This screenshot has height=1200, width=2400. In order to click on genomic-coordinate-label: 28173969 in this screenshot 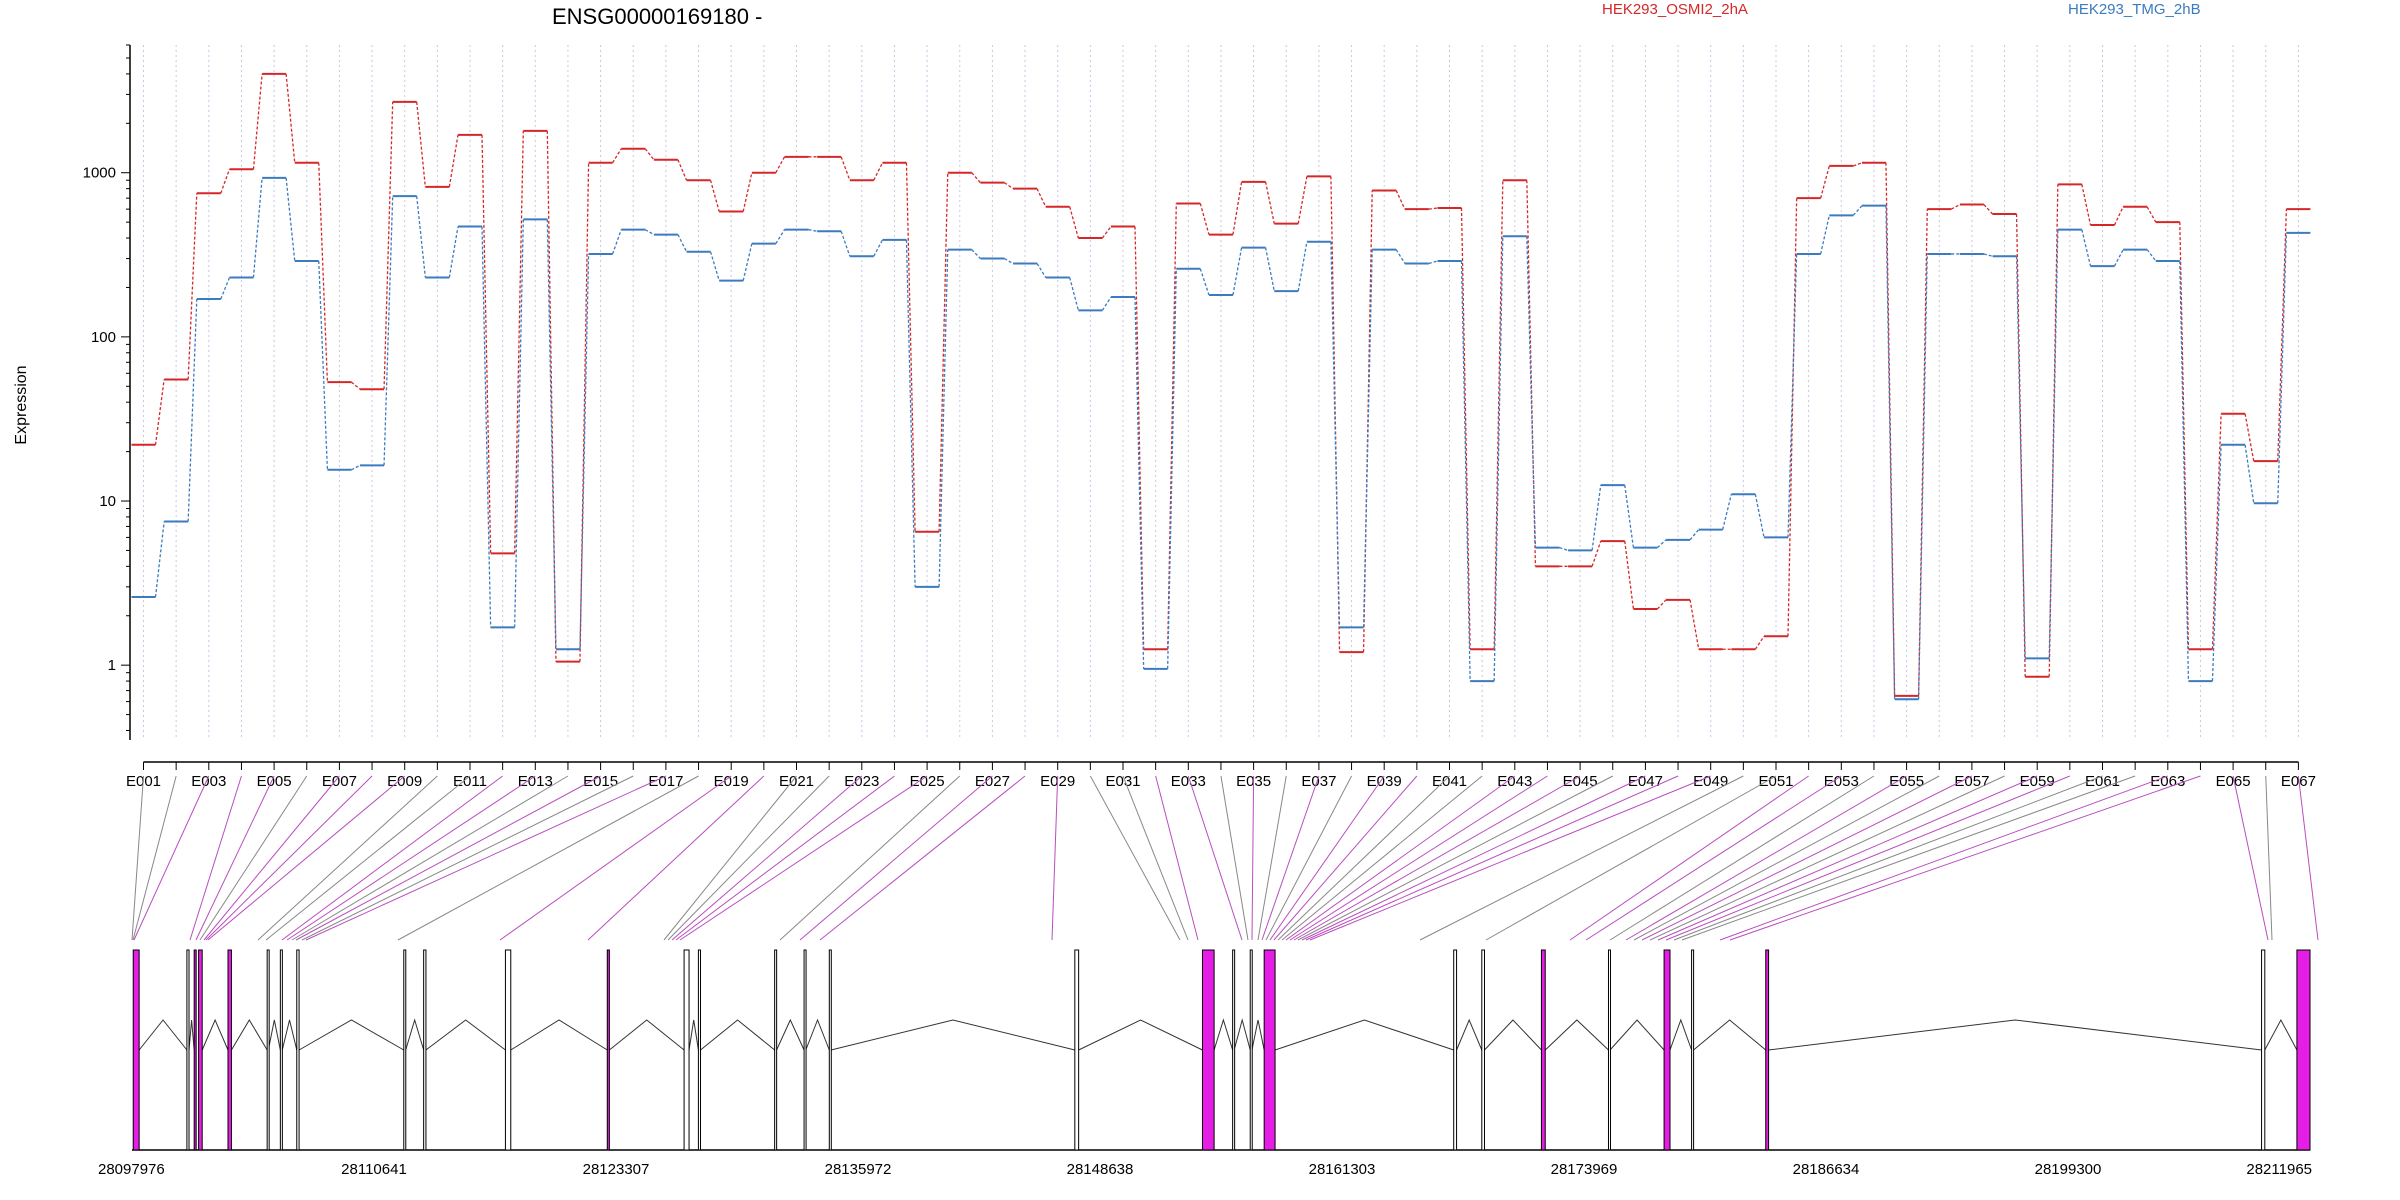, I will do `click(1584, 1169)`.